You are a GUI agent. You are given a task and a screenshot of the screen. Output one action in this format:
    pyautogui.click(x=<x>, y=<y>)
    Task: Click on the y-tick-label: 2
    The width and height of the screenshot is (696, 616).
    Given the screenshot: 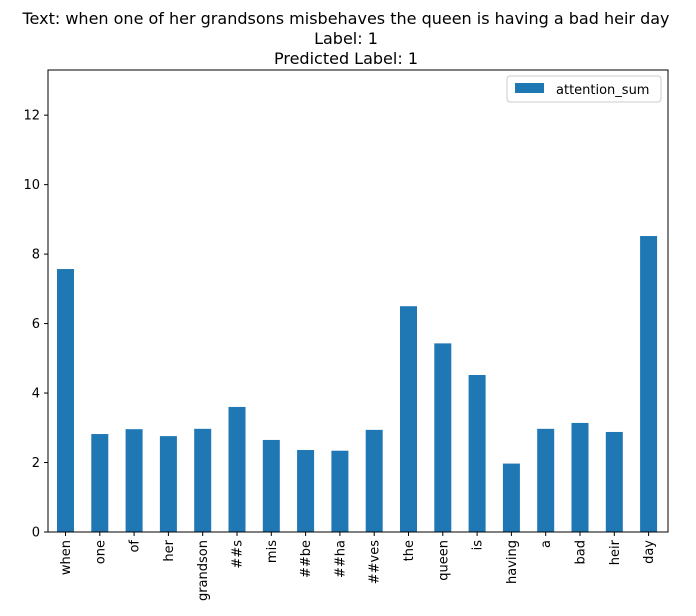 What is the action you would take?
    pyautogui.click(x=36, y=463)
    